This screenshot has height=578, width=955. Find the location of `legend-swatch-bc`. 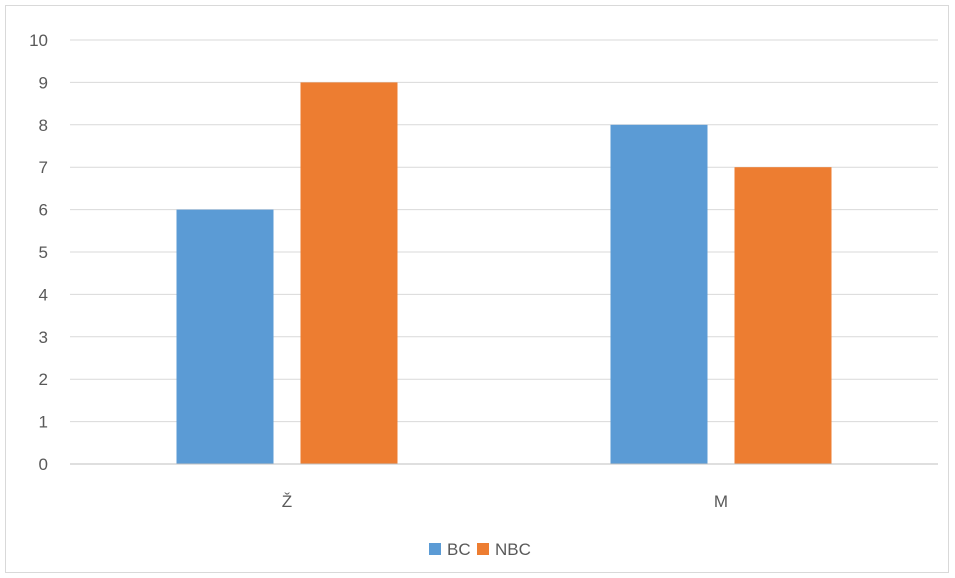

legend-swatch-bc is located at coordinates (435, 549).